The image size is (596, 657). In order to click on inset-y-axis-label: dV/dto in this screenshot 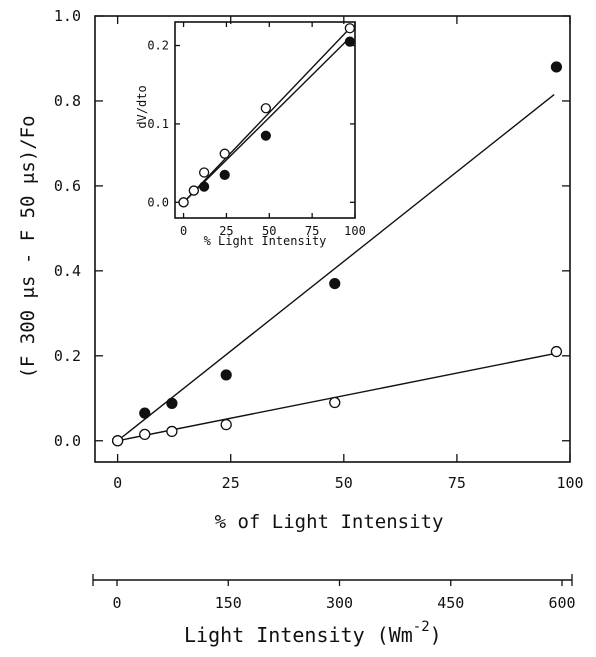, I will do `click(142, 106)`.